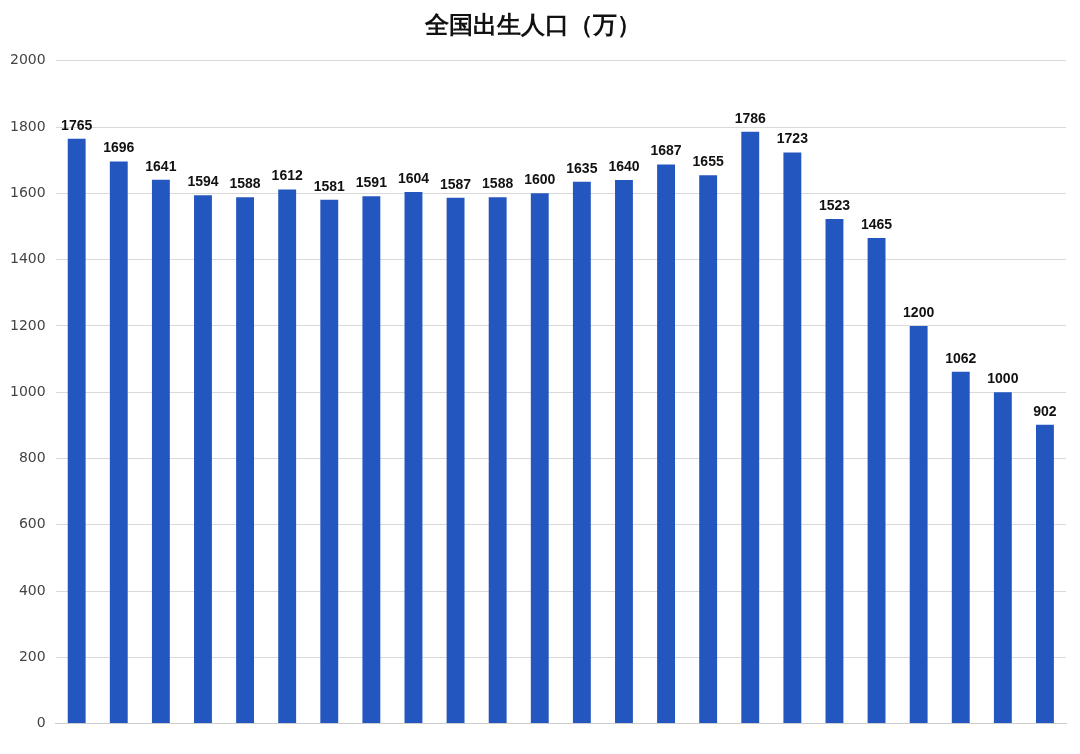 The height and width of the screenshot is (754, 1080). Describe the element at coordinates (792, 138) in the screenshot. I see `data-label: 1723` at that location.